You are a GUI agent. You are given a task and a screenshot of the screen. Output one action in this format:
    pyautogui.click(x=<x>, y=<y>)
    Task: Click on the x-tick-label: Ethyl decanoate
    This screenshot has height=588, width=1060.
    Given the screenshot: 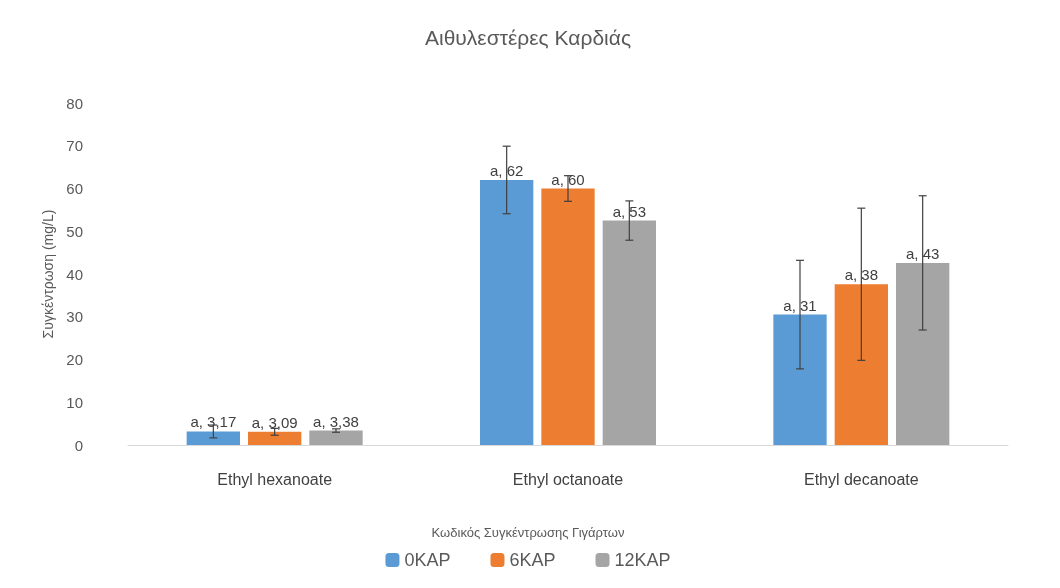 What is the action you would take?
    pyautogui.click(x=861, y=479)
    